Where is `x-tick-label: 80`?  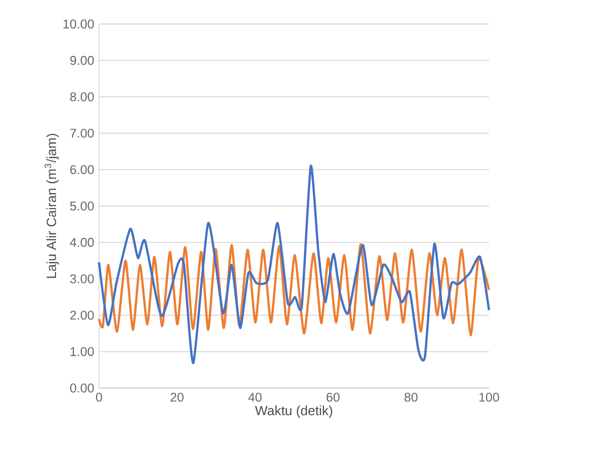 x-tick-label: 80 is located at coordinates (411, 397).